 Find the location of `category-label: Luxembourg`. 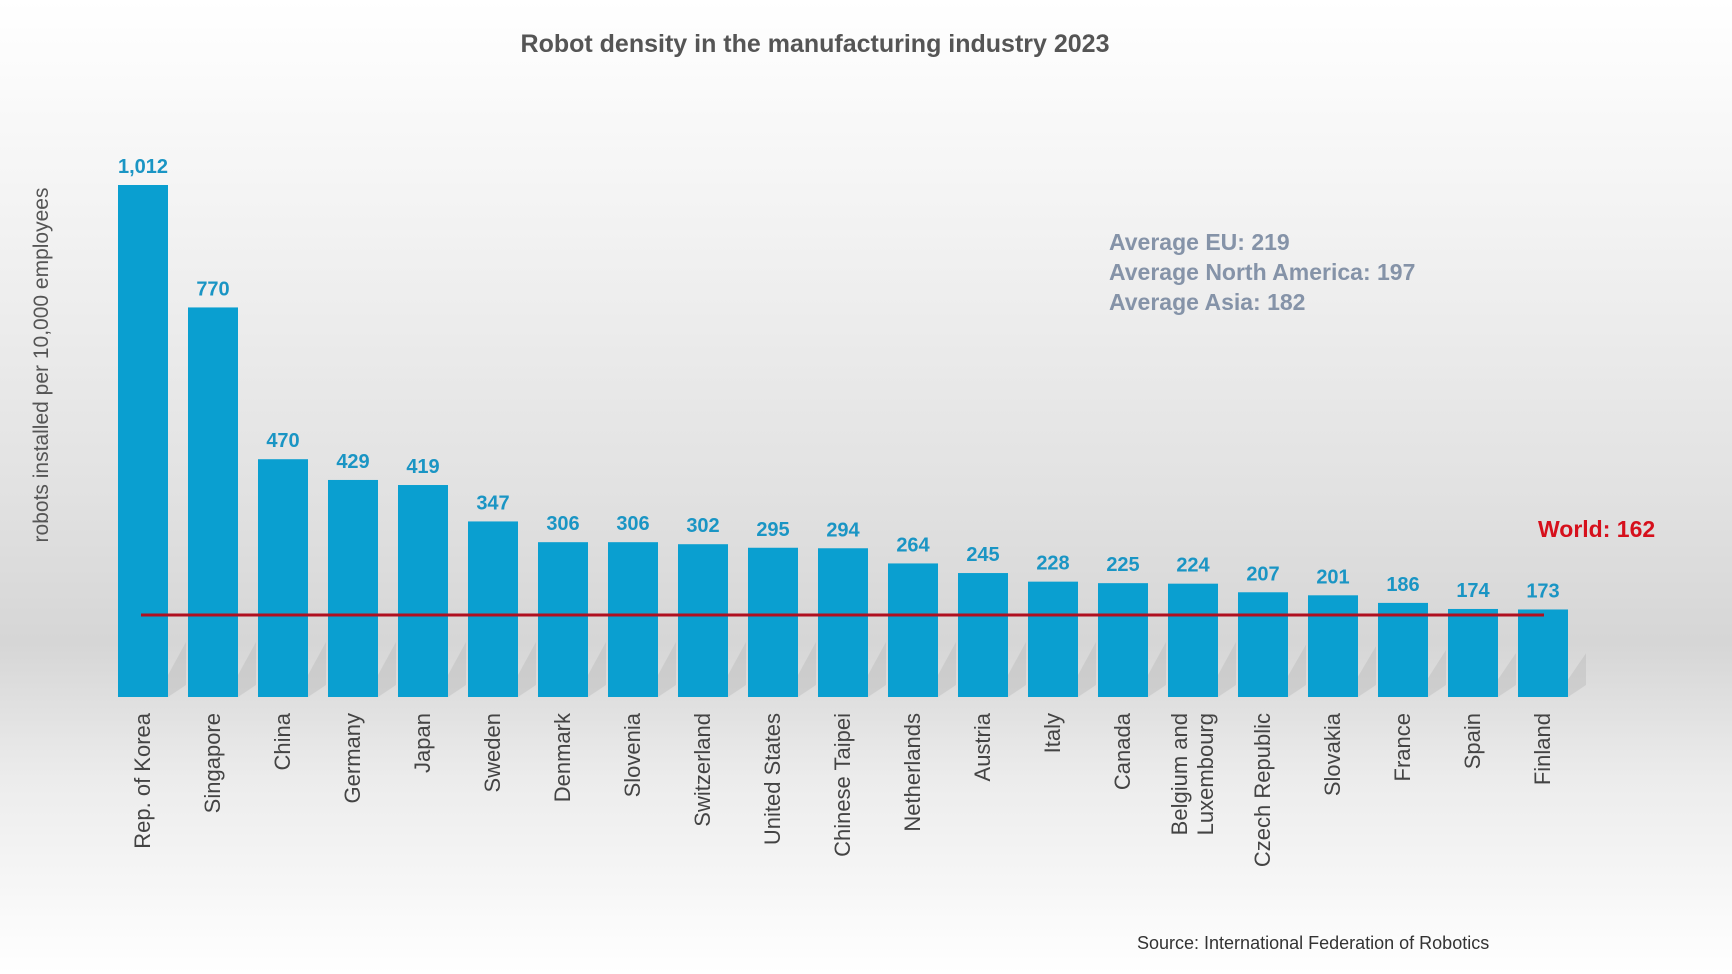

category-label: Luxembourg is located at coordinates (1205, 774).